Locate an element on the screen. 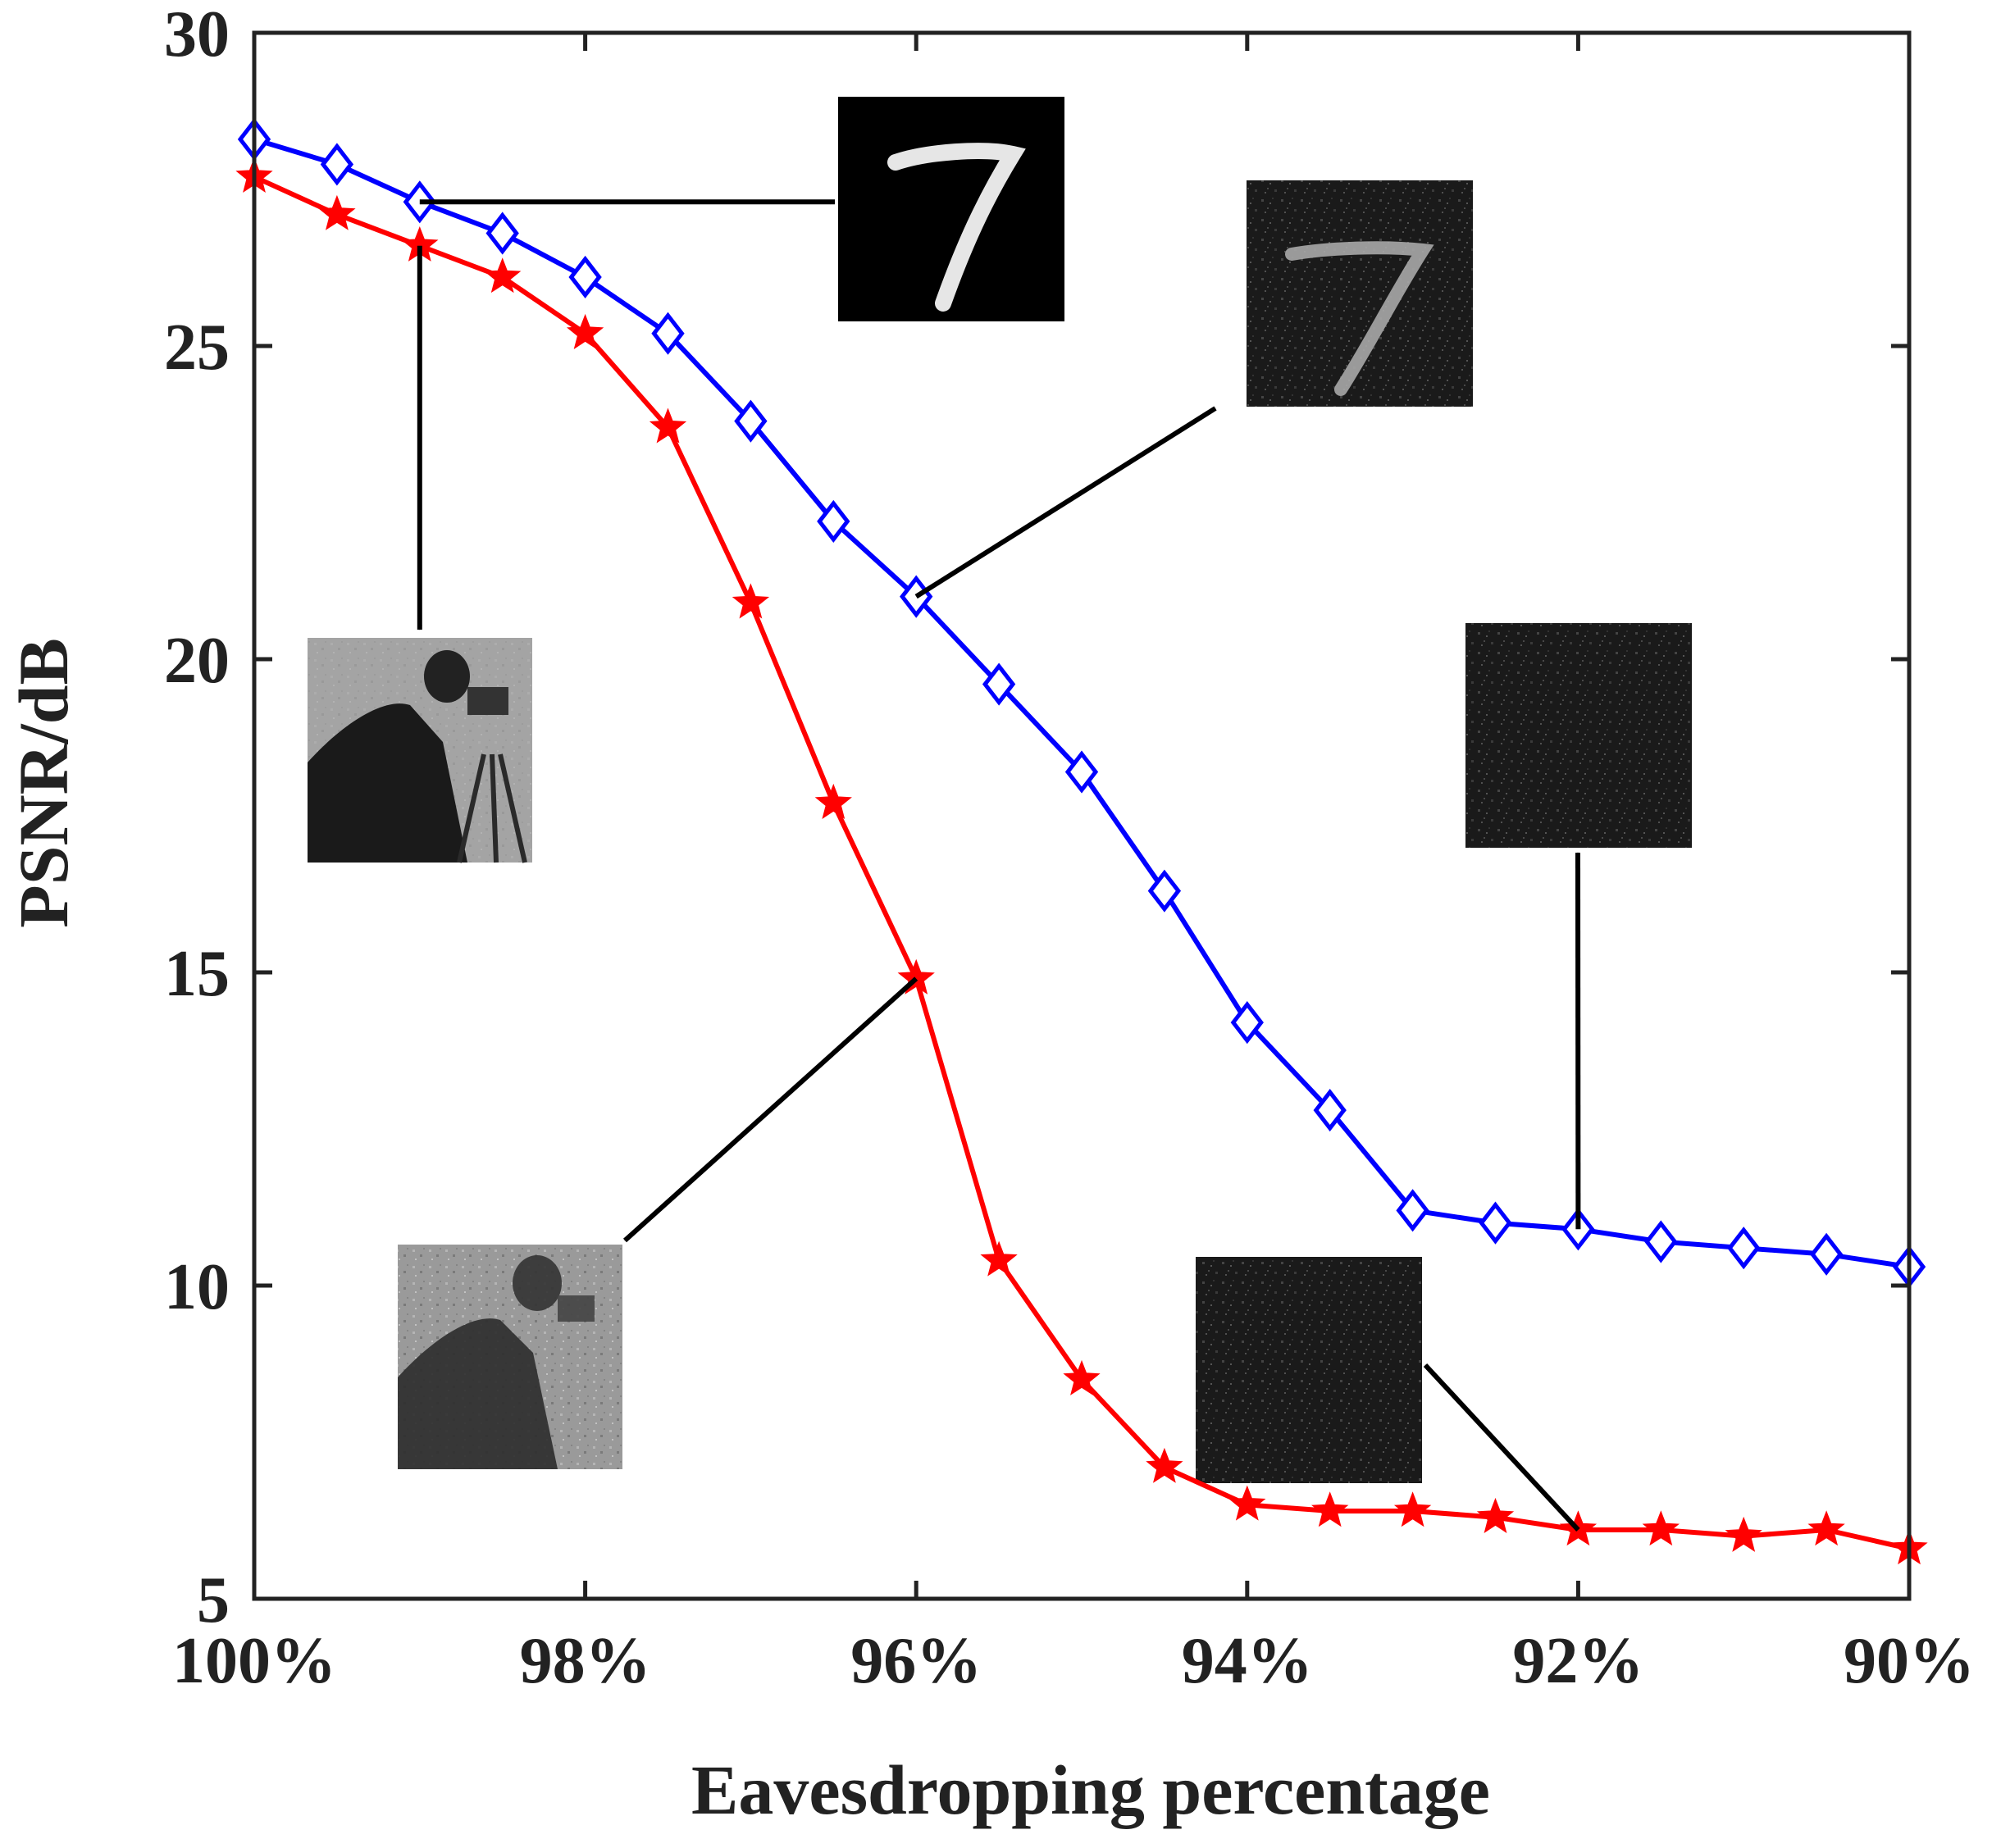  x-tick-label: 92% is located at coordinates (1577, 1661).